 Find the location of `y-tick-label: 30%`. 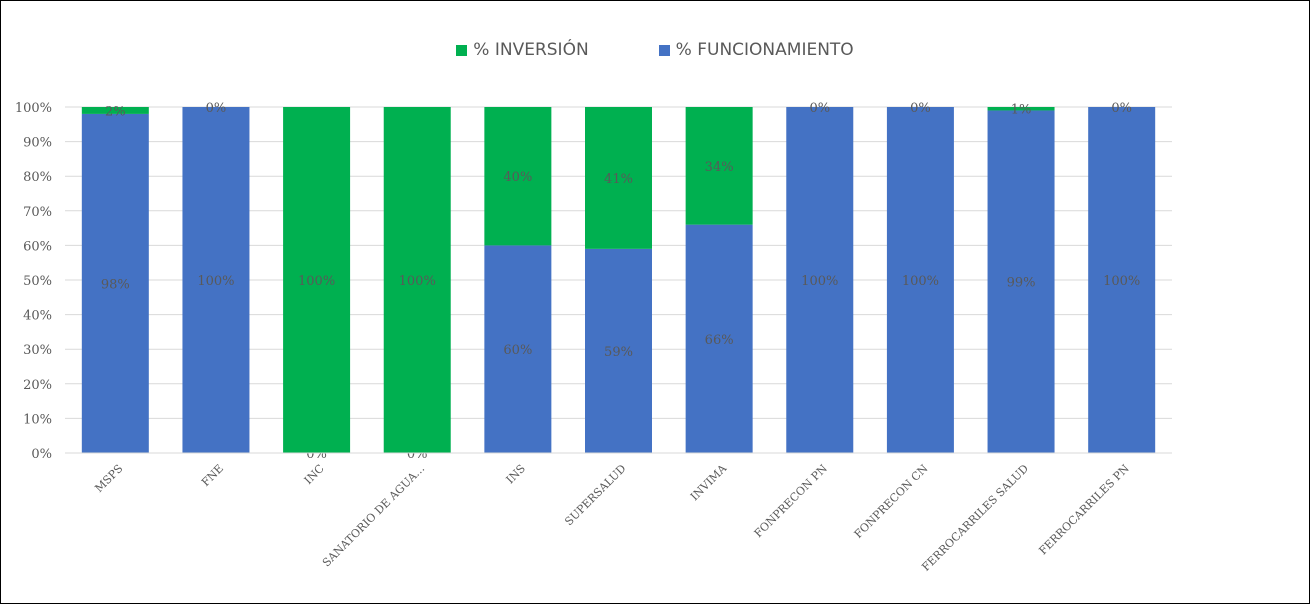

y-tick-label: 30% is located at coordinates (37, 350).